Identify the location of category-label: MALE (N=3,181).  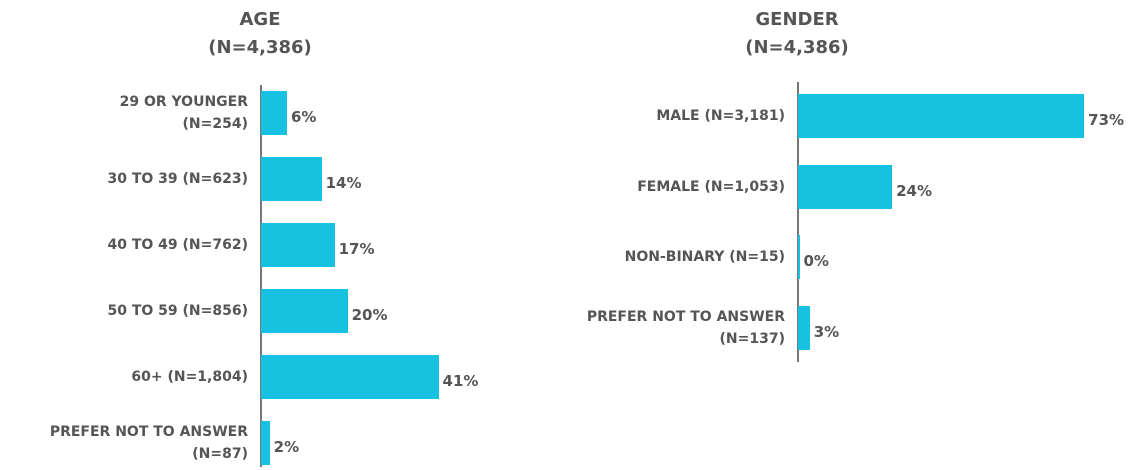
(720, 116).